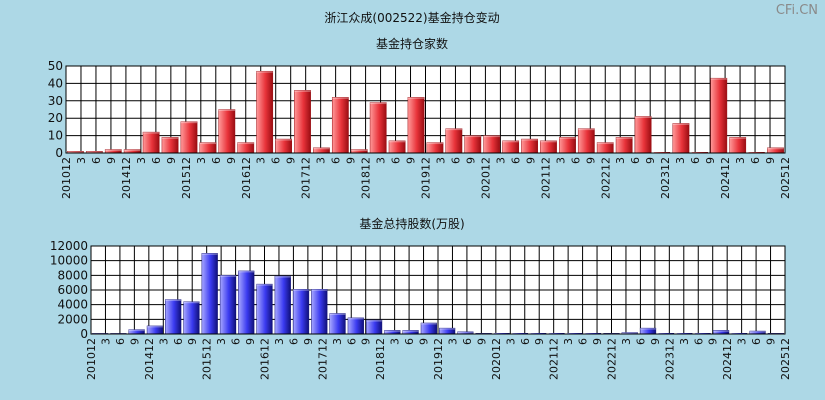 Image resolution: width=825 pixels, height=400 pixels. Describe the element at coordinates (55, 83) in the screenshot. I see `y-tick-label: 40` at that location.